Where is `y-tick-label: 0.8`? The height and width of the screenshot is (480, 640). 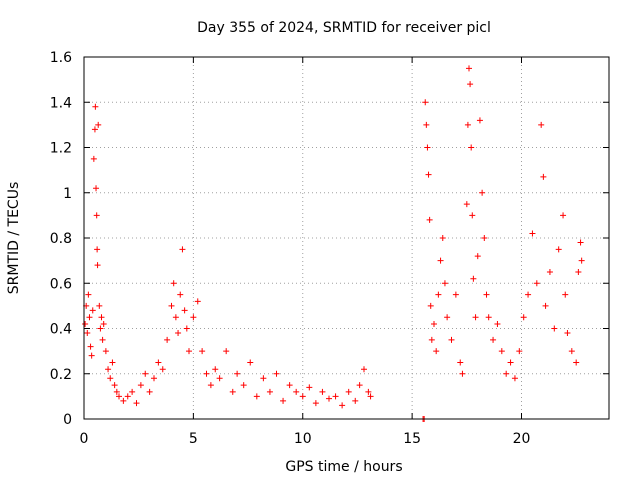 y-tick-label: 0.8 is located at coordinates (61, 239).